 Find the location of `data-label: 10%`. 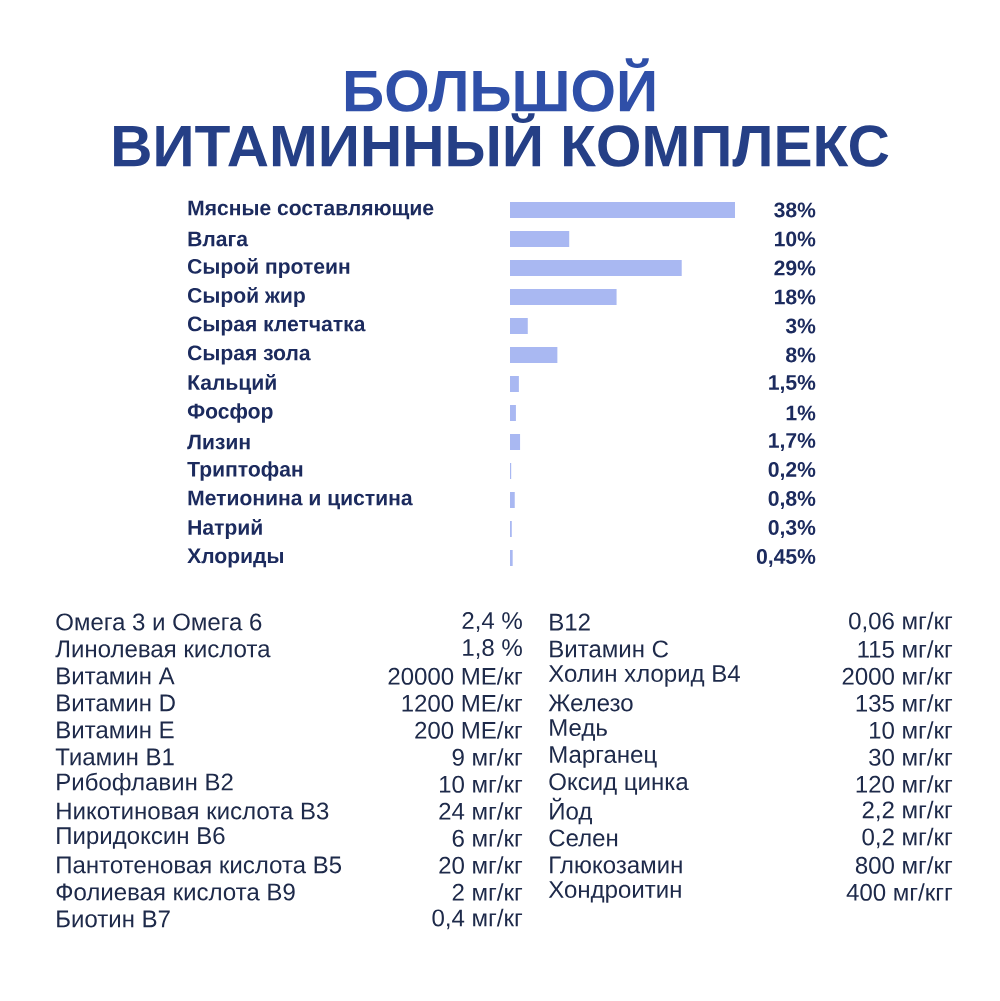

data-label: 10% is located at coordinates (795, 239).